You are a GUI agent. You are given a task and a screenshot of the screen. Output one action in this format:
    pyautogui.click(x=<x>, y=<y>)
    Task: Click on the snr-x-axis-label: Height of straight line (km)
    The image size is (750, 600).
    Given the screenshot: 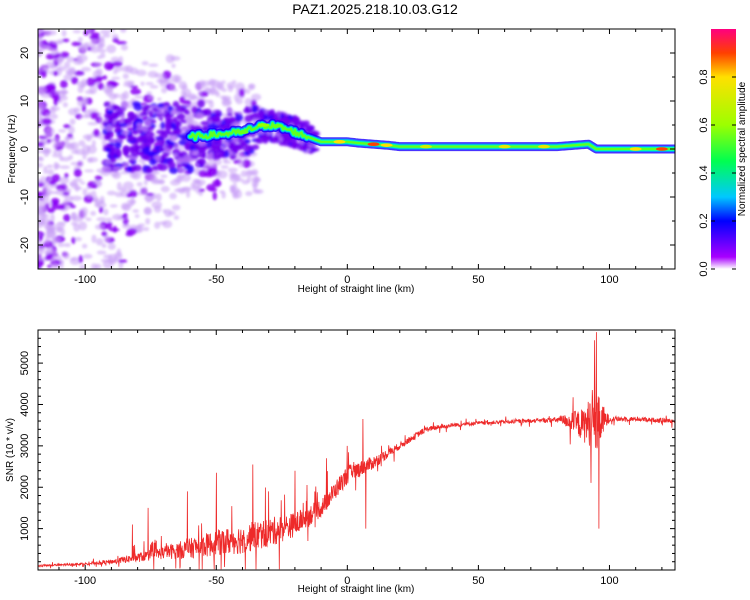 What is the action you would take?
    pyautogui.click(x=356, y=589)
    